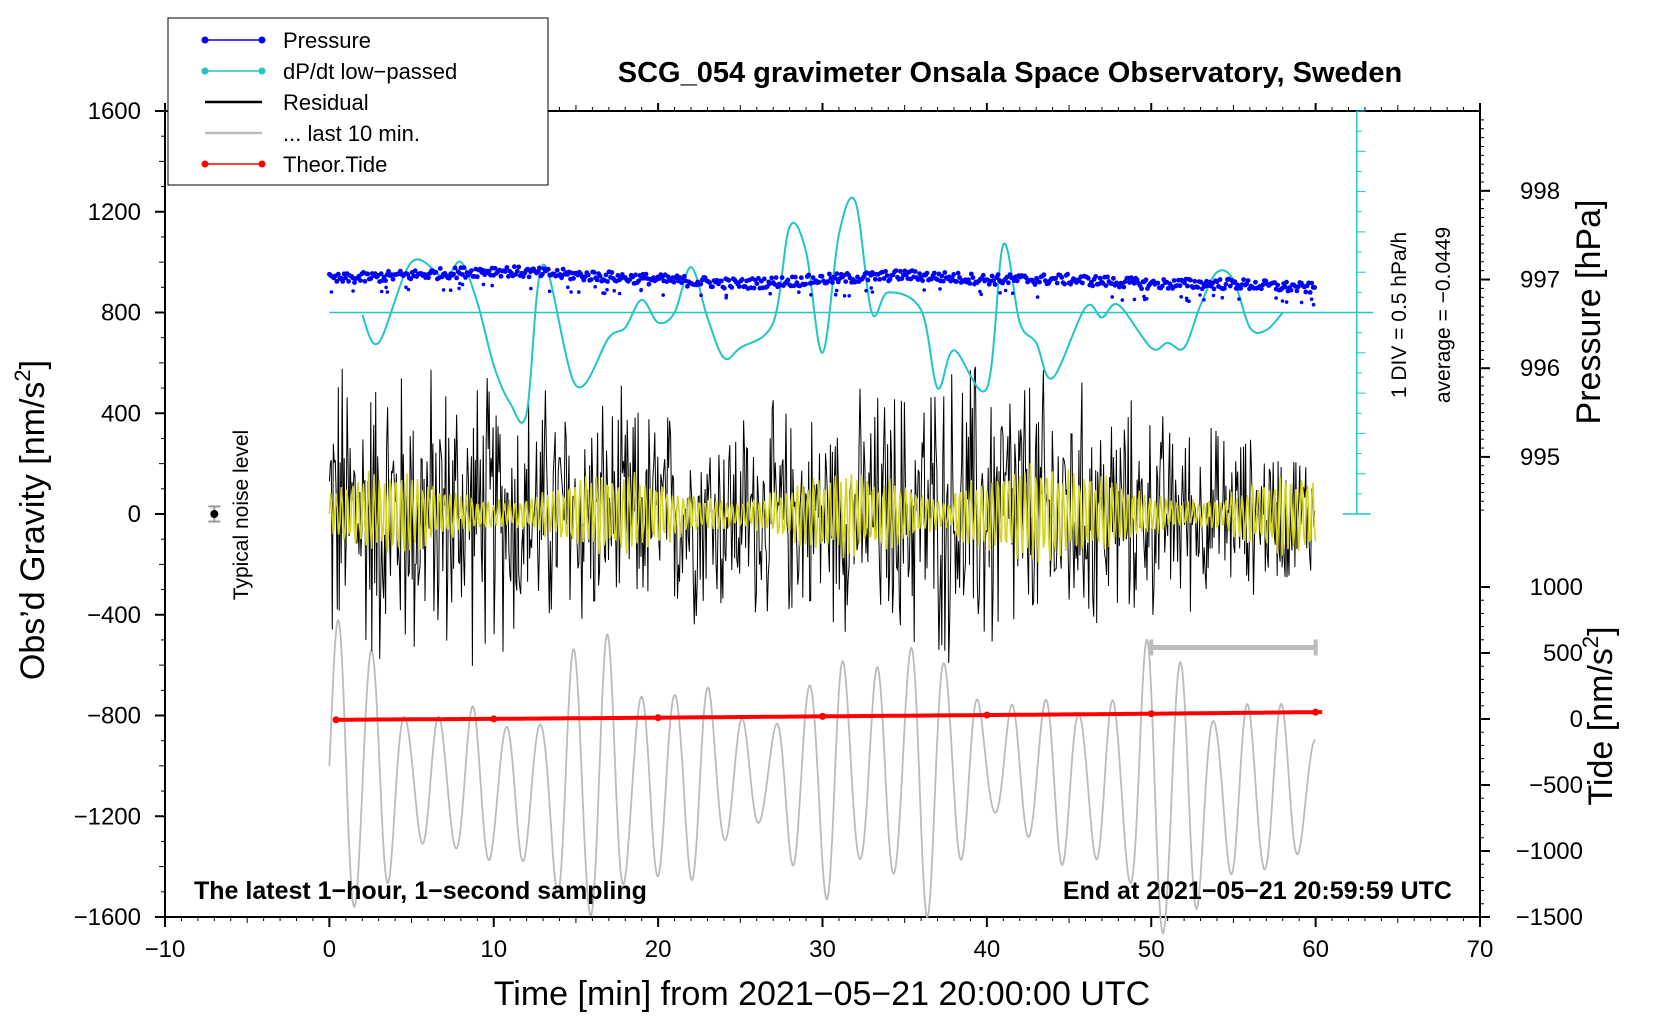  What do you see at coordinates (1549, 917) in the screenshot?
I see `tide-tick-label: −1500` at bounding box center [1549, 917].